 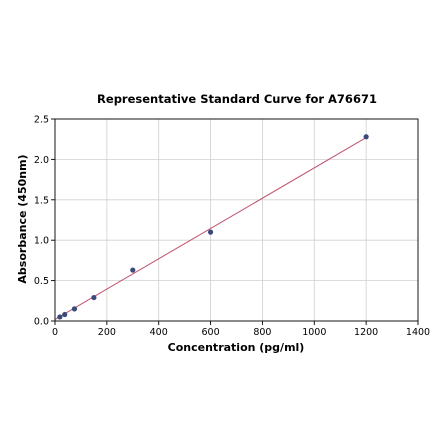 I want to click on x-tick-label: 200, so click(x=107, y=332).